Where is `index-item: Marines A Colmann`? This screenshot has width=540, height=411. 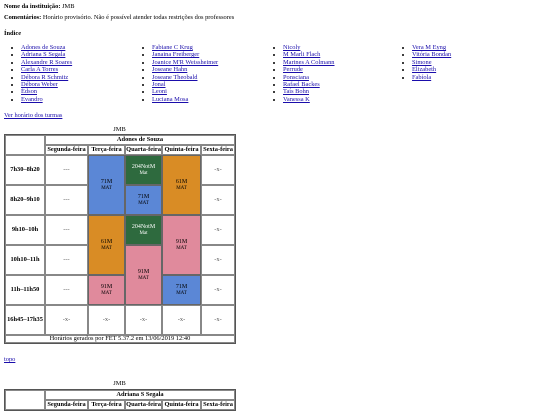 index-item: Marines A Colmann is located at coordinates (308, 62).